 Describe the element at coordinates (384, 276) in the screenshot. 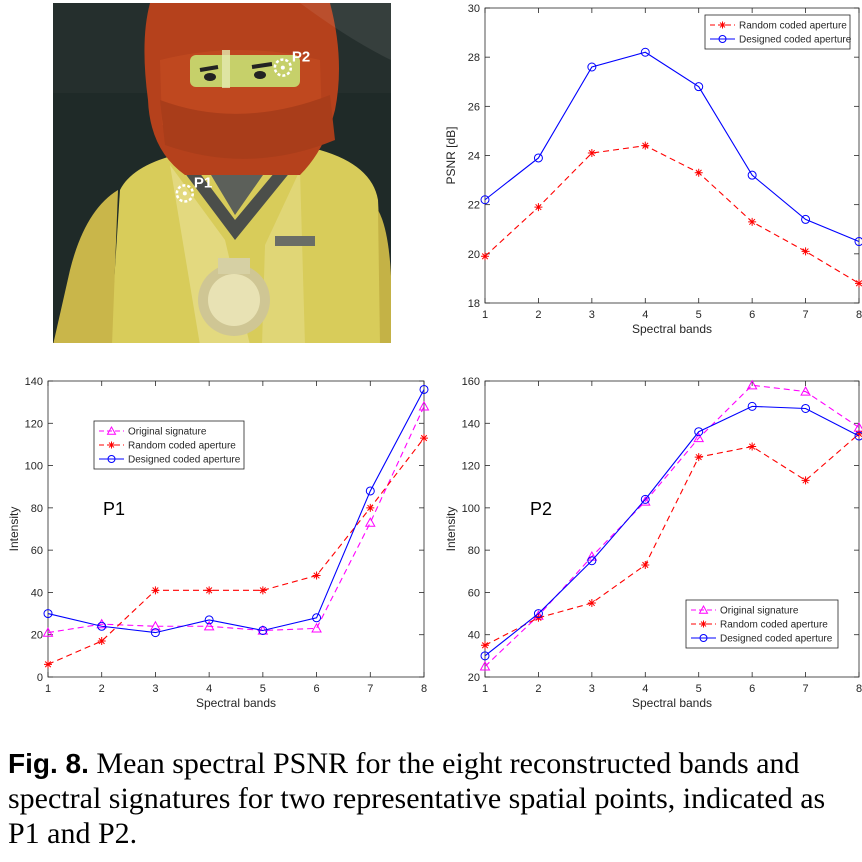

I see `figure-right-arm` at that location.